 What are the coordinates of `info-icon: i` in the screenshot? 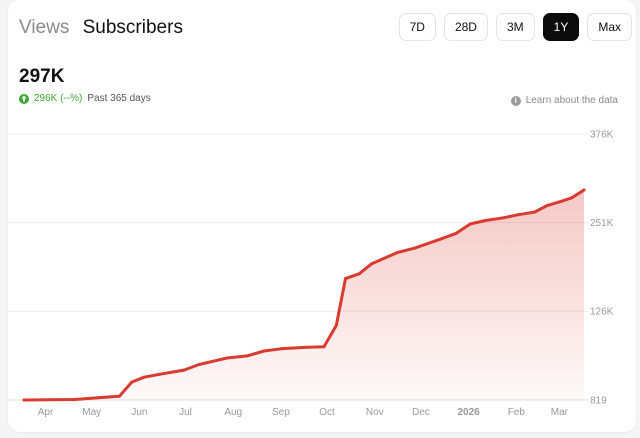 It's located at (515, 100).